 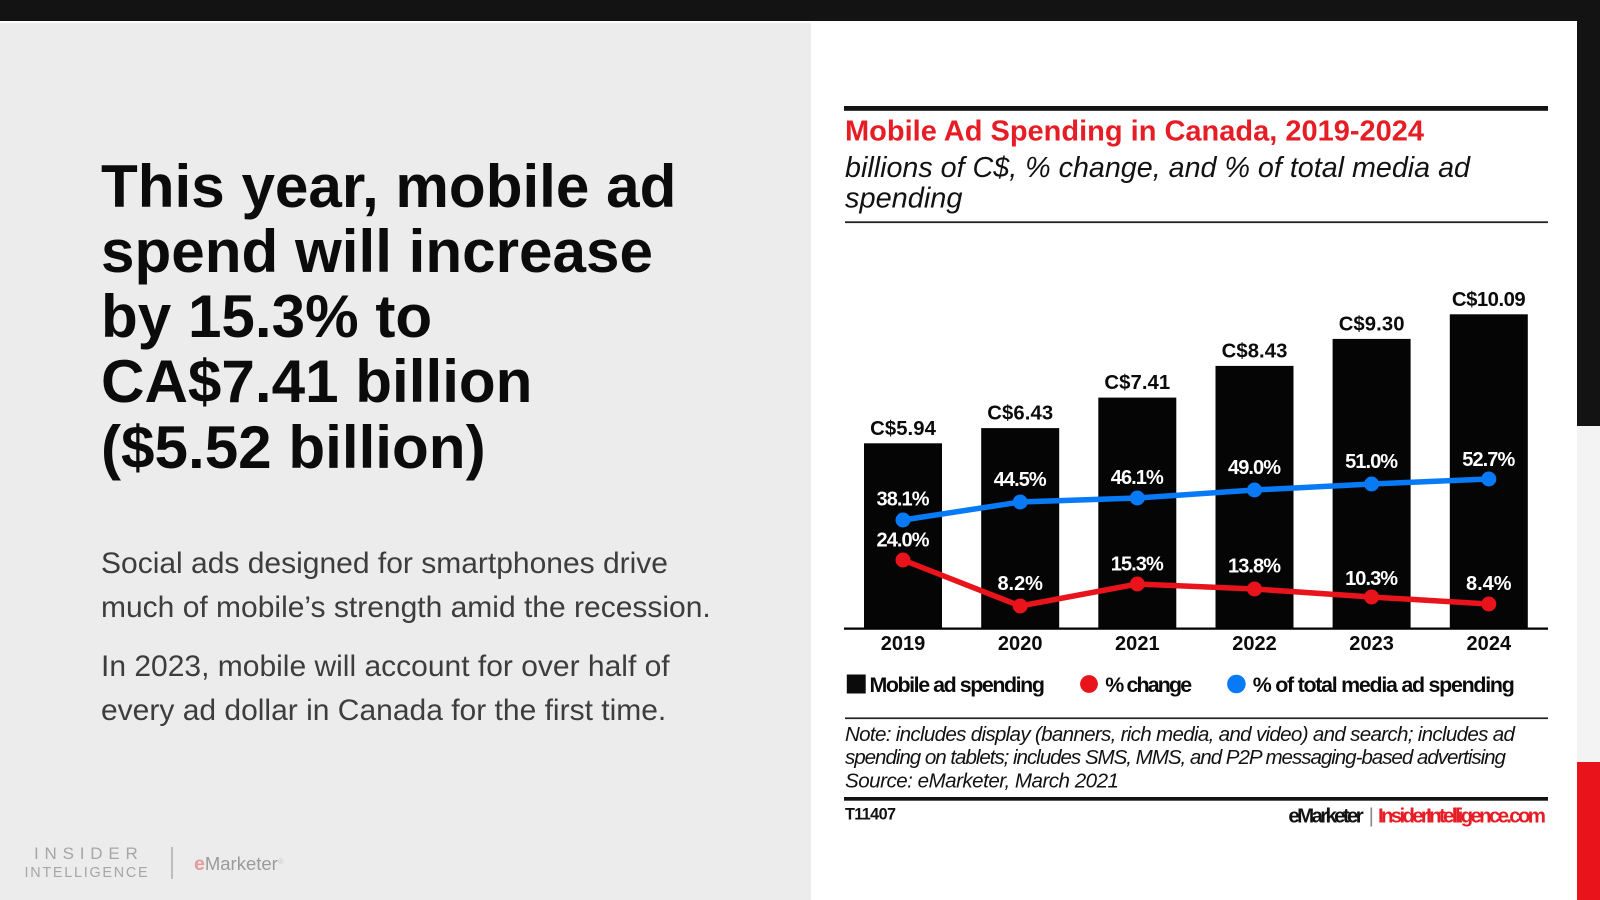 I want to click on svg-text: Mobile ad spending, so click(x=957, y=685).